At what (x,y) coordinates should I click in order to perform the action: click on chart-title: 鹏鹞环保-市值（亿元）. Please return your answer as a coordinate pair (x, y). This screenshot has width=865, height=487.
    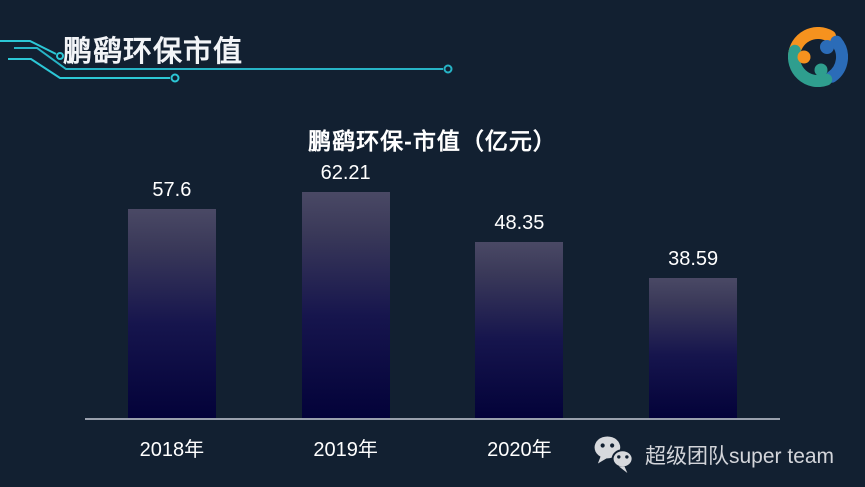
    Looking at the image, I should click on (432, 141).